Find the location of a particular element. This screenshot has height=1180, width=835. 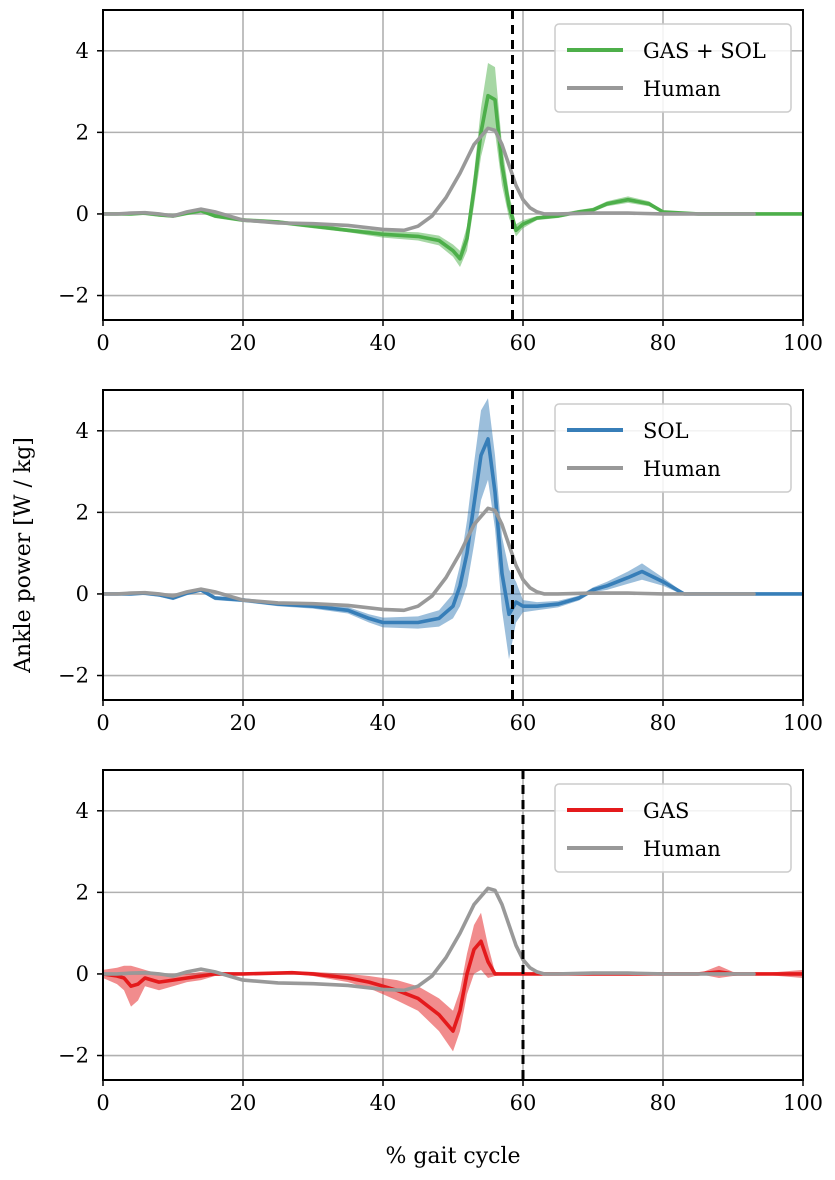

series-line-gas-sol is located at coordinates (453, 177).